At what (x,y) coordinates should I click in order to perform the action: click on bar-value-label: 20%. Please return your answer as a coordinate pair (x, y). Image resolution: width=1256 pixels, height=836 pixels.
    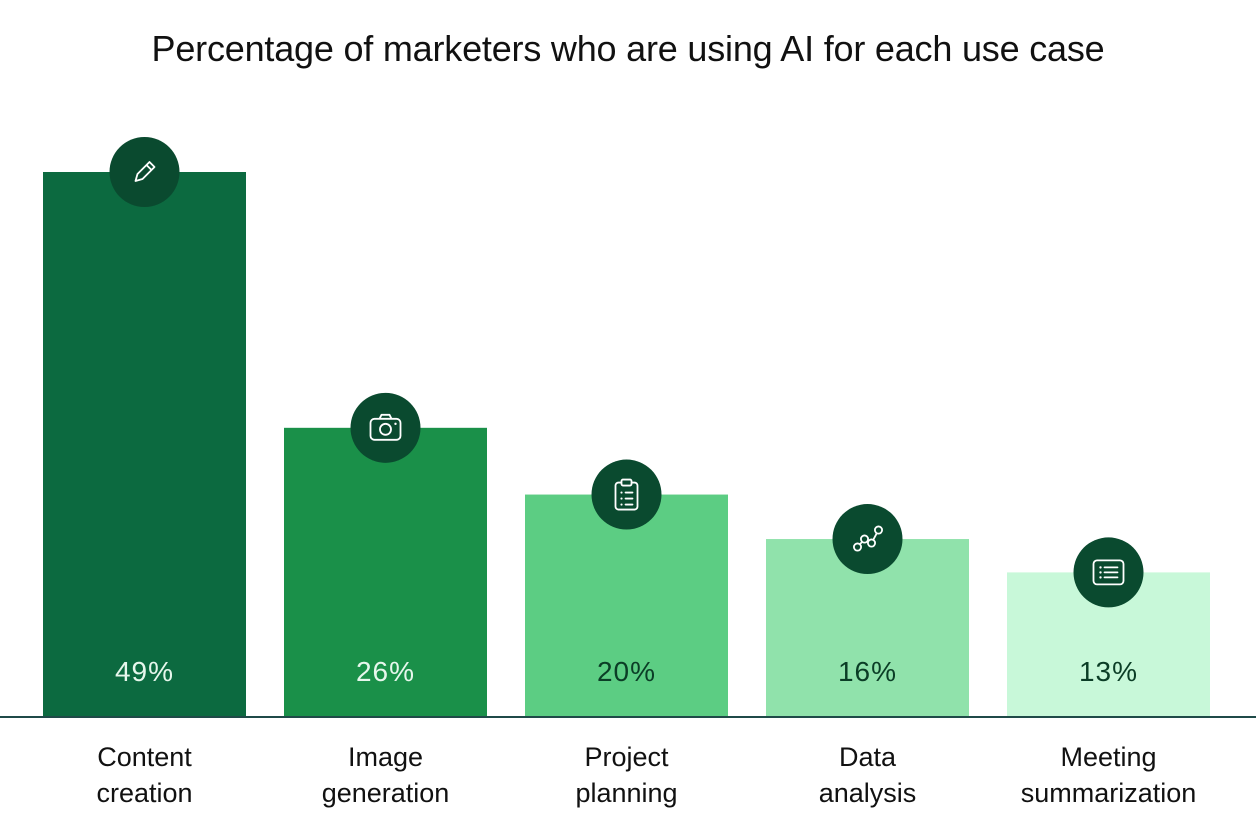
    Looking at the image, I should click on (626, 671).